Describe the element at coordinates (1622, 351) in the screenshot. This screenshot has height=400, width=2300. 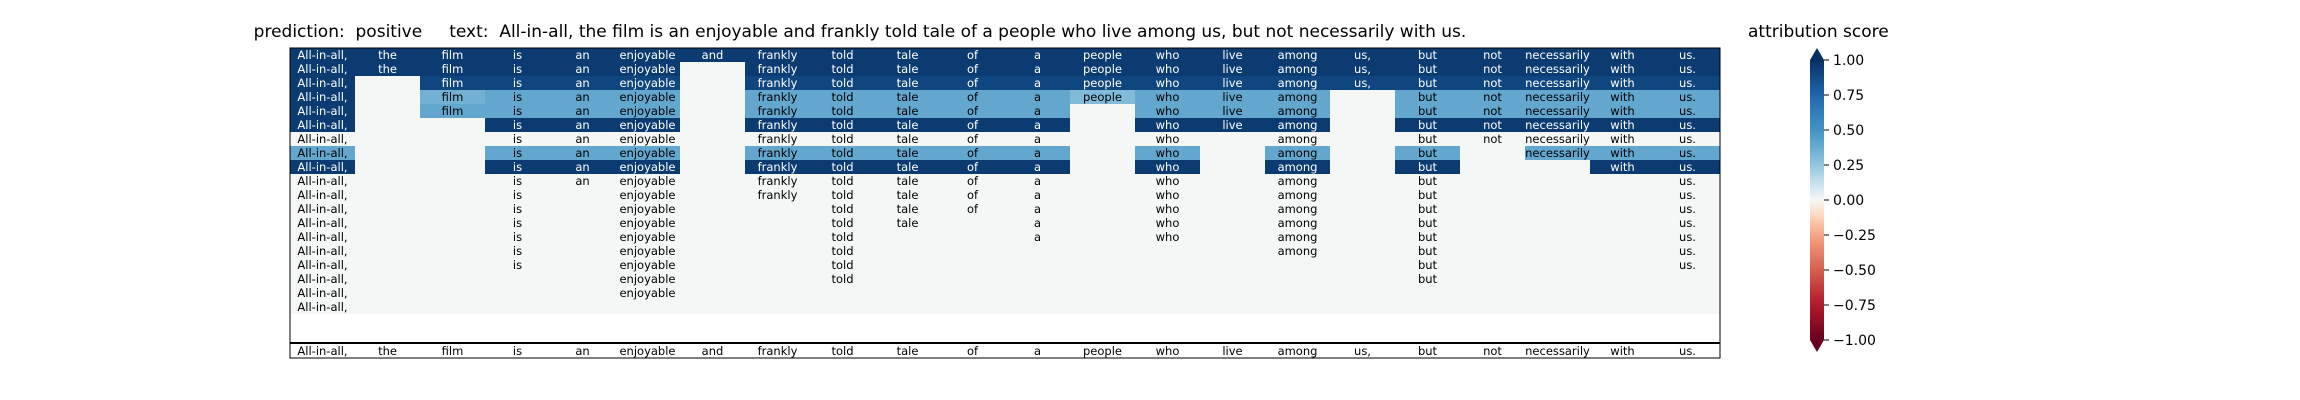
I see `full-sentence-token: with` at that location.